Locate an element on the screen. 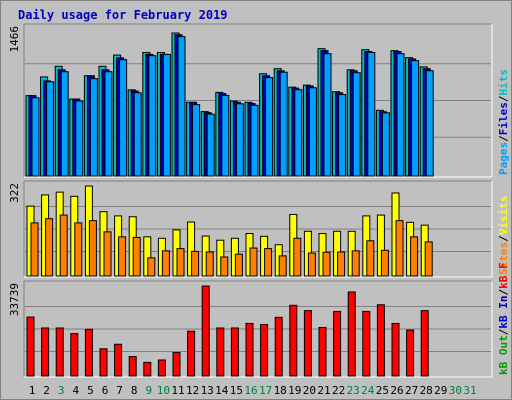  day-label: 11 is located at coordinates (177, 390).